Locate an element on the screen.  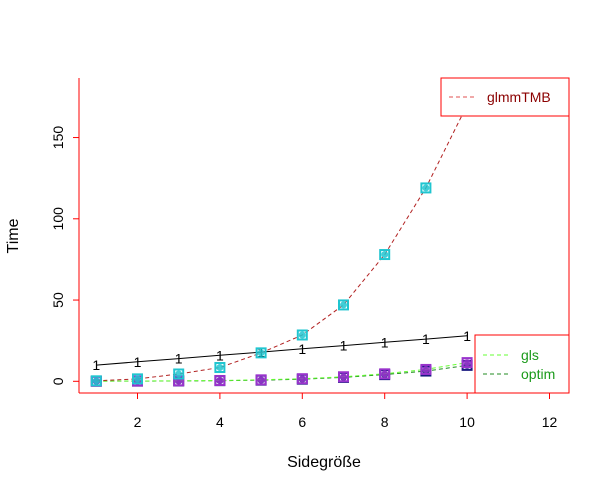
y-tick-label: 150 is located at coordinates (58, 138).